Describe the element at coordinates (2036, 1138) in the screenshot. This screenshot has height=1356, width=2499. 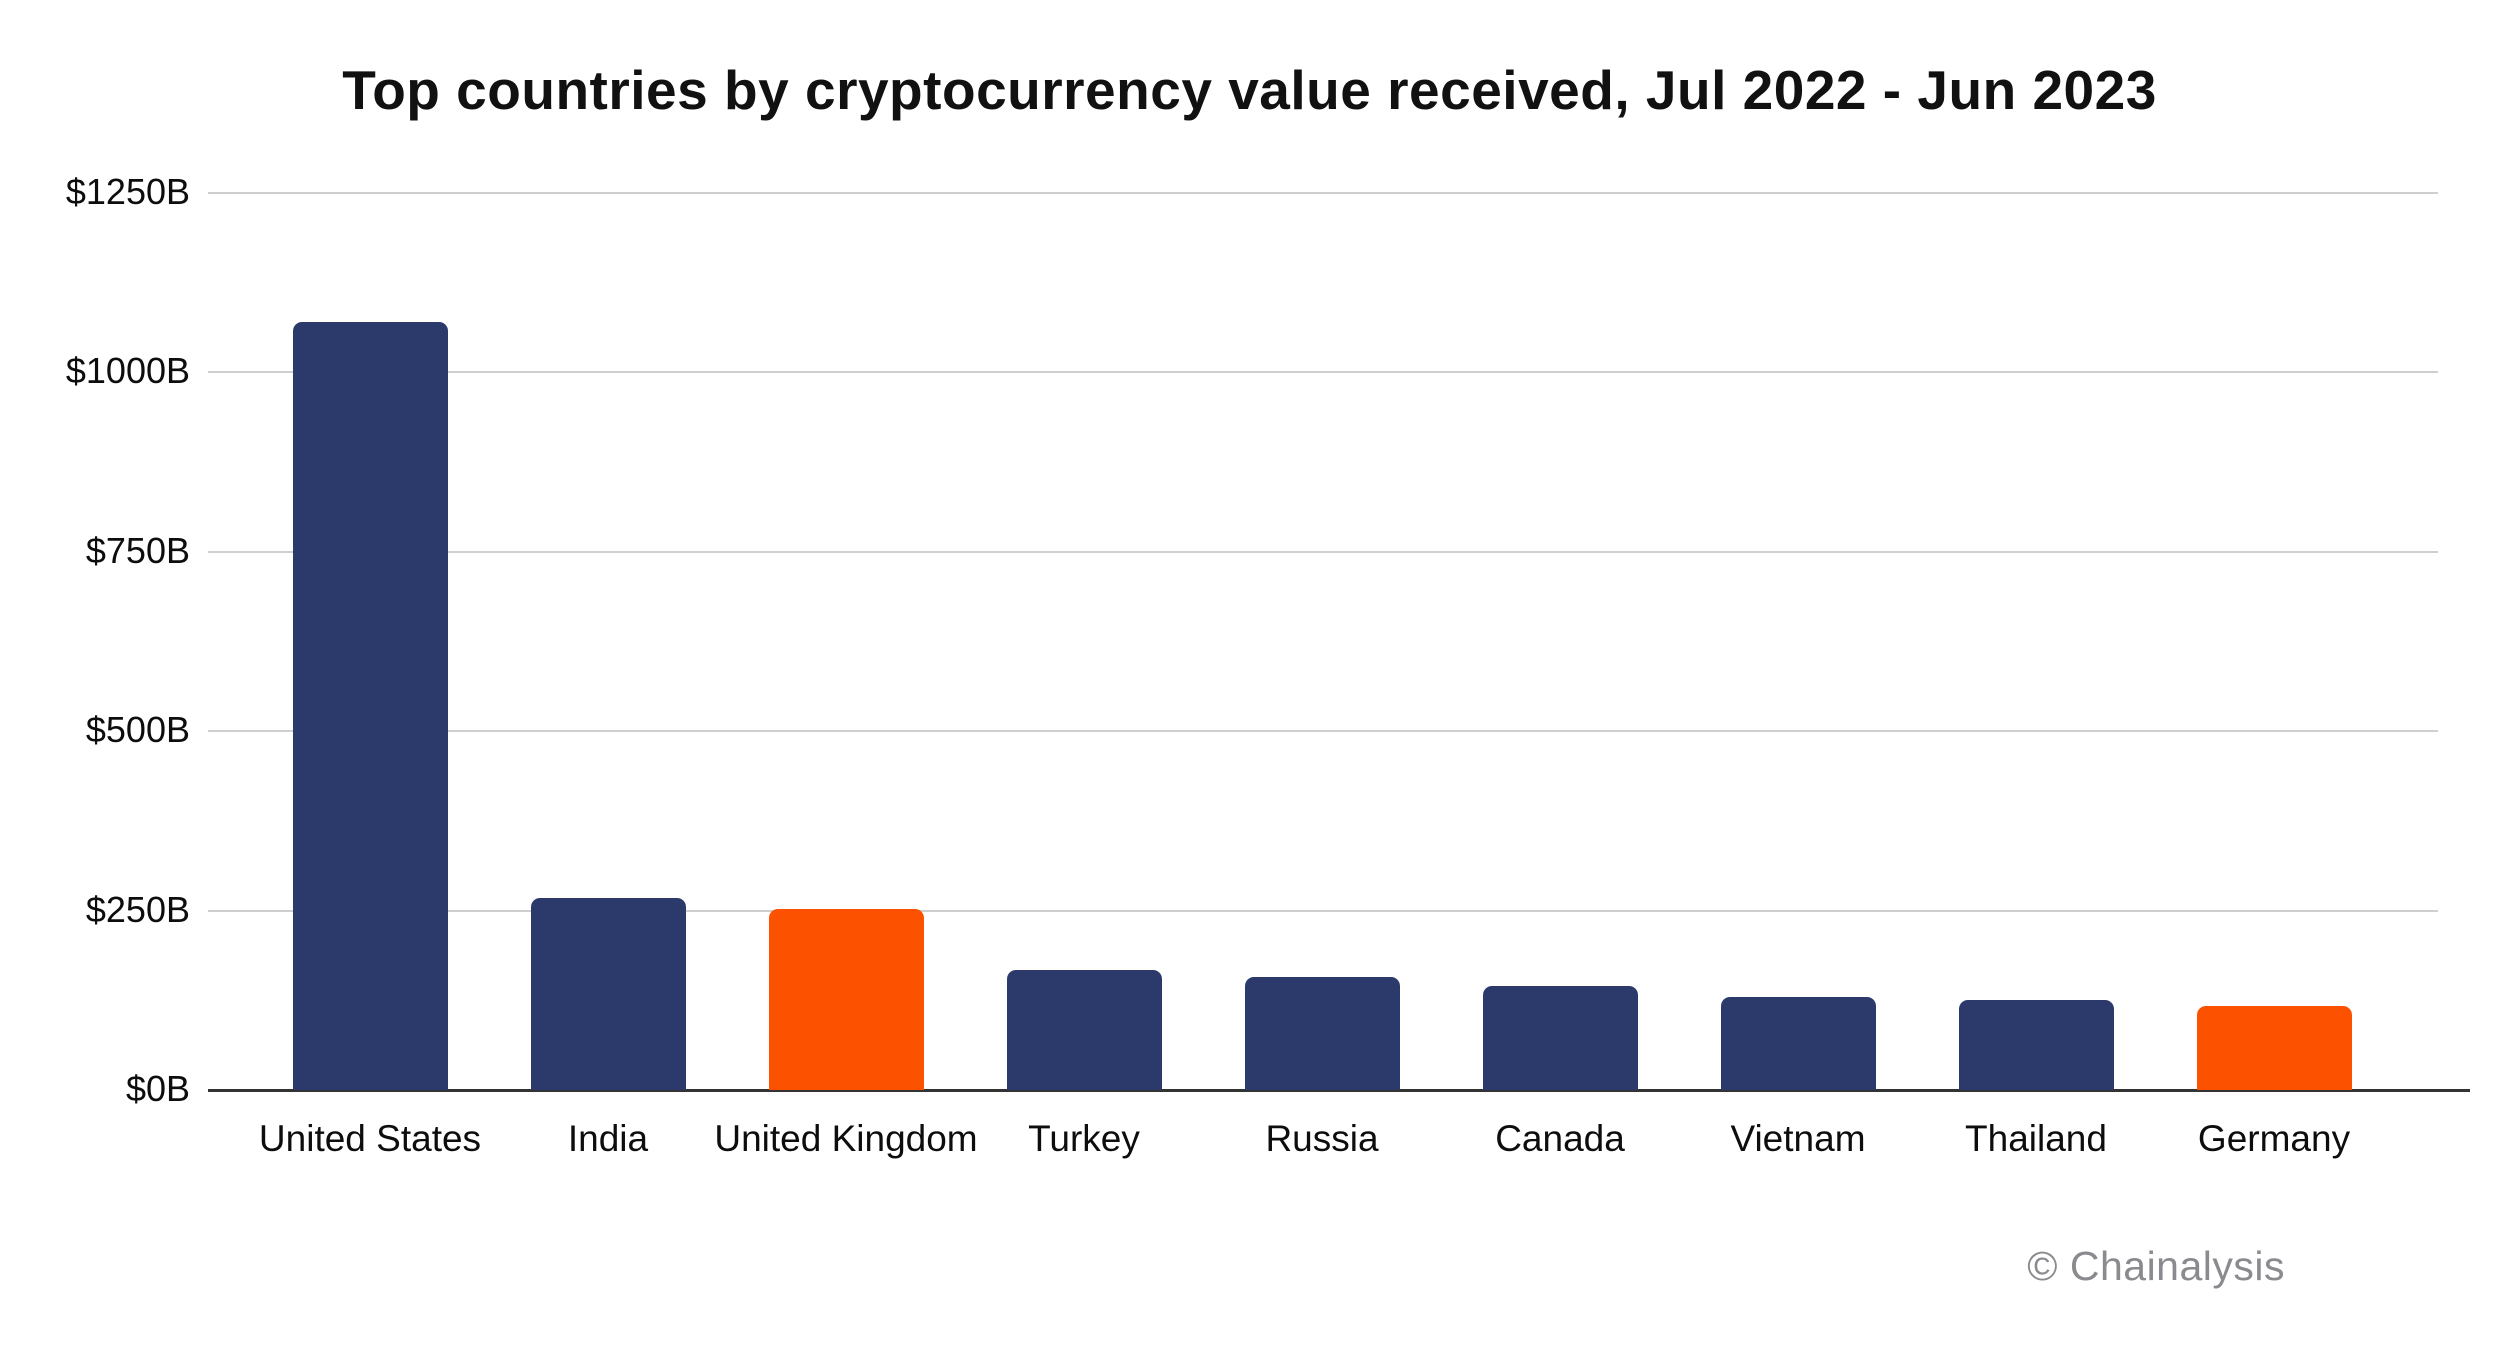
I see `x-label-thailand: Thailand` at that location.